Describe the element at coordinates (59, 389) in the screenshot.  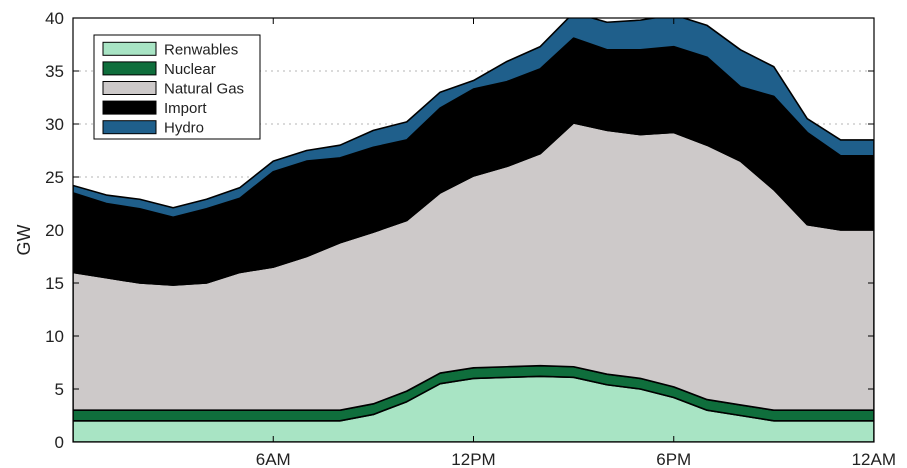
I see `y-tick-label: 5` at that location.